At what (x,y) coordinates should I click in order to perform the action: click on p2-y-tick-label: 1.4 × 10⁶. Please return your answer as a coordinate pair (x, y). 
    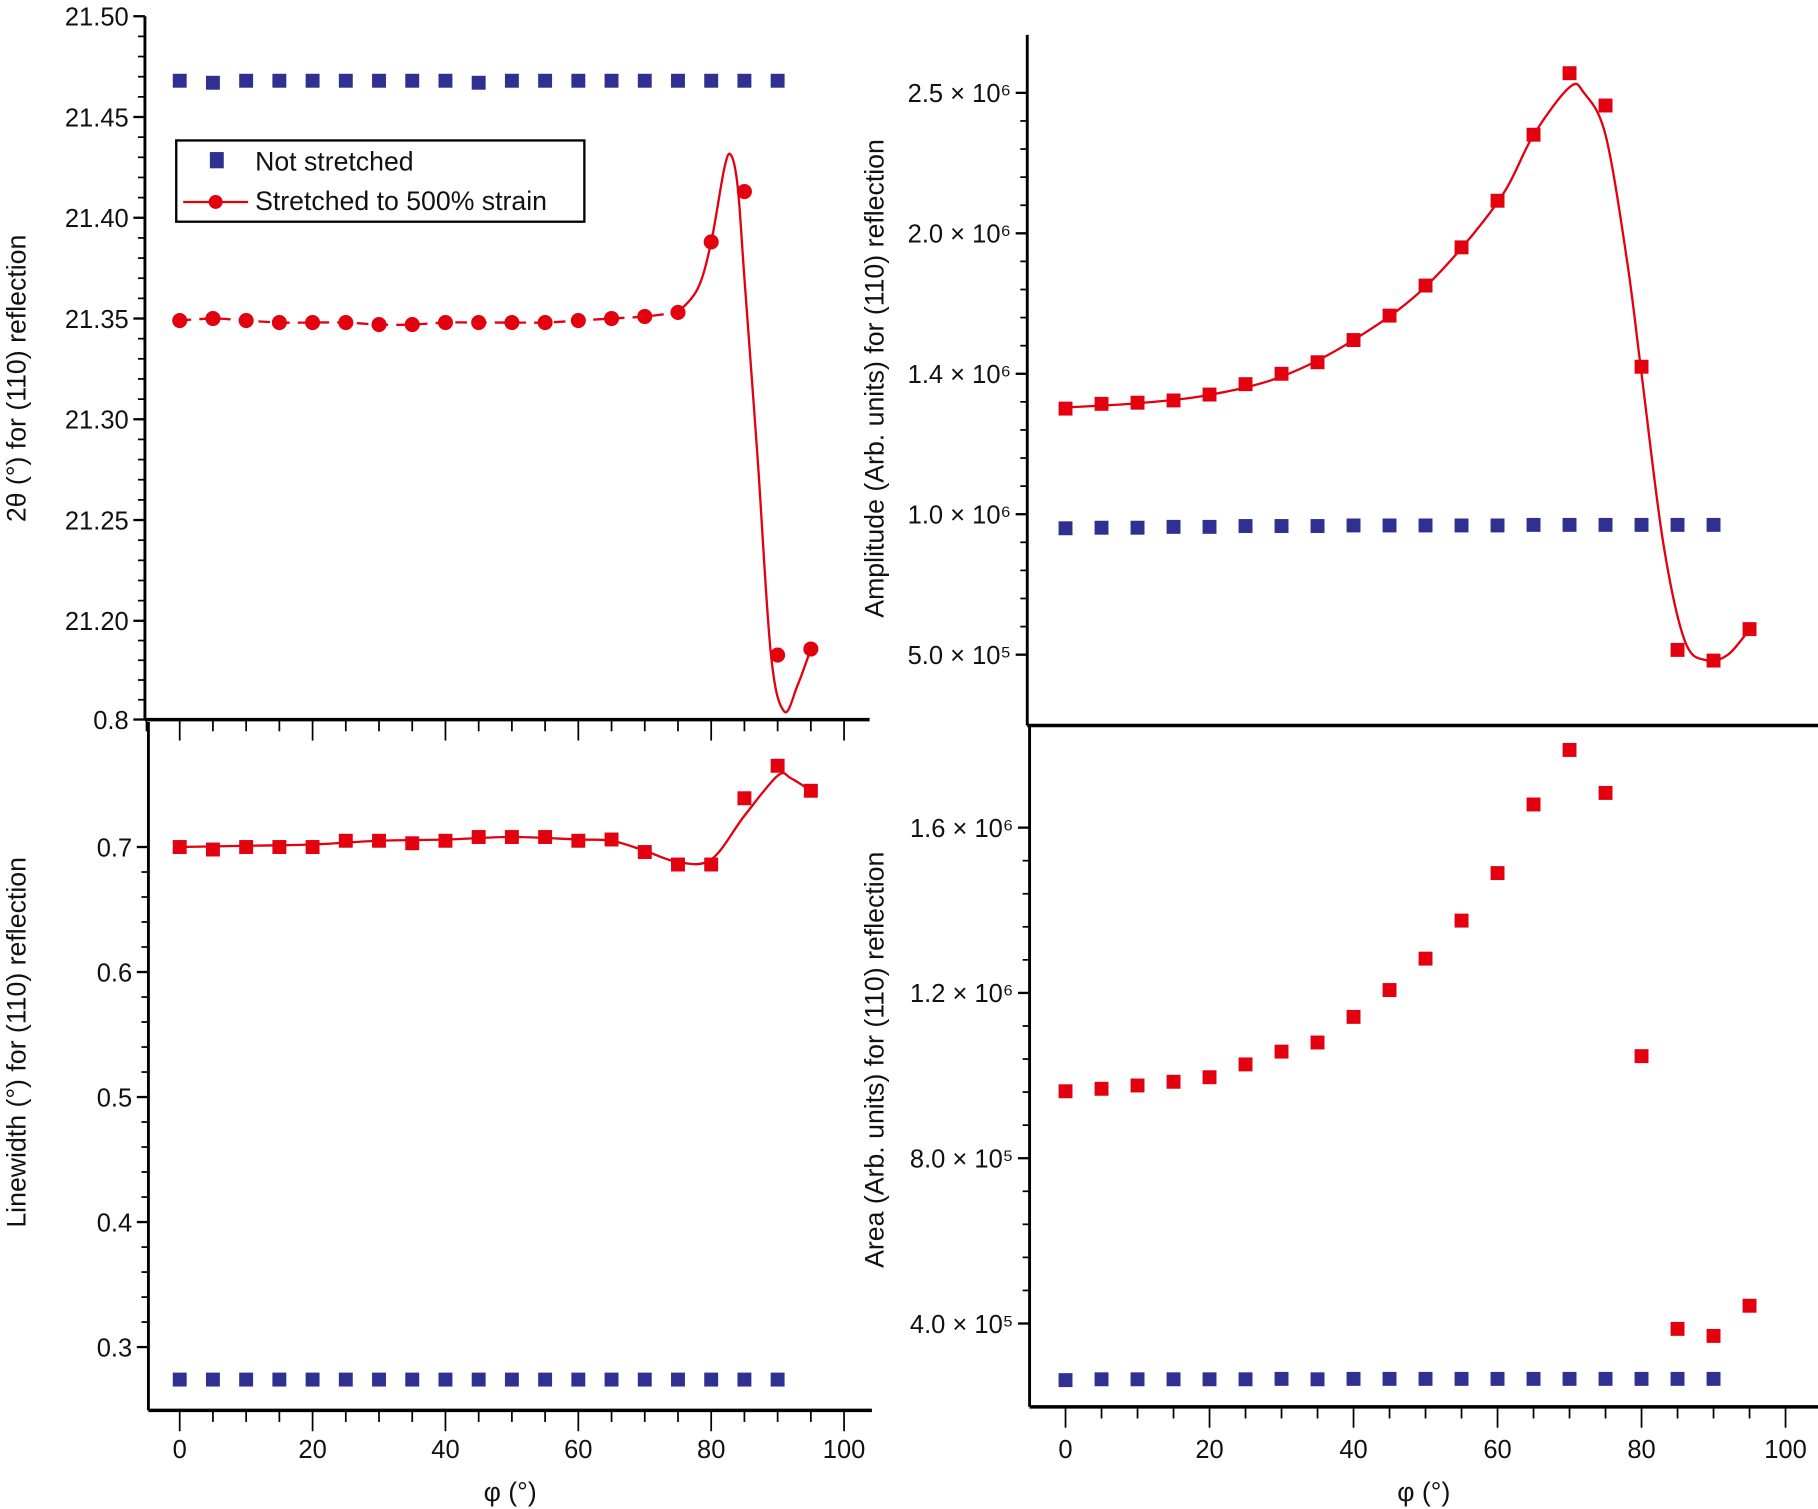
    Looking at the image, I should click on (959, 375).